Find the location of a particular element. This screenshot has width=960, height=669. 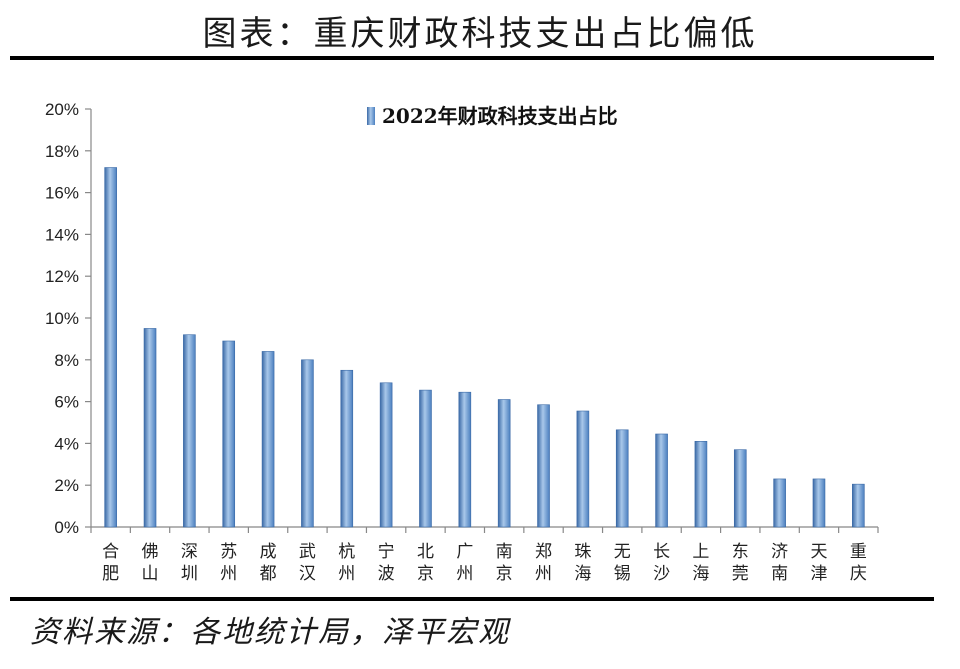

x-category-label: 锡 is located at coordinates (622, 574).